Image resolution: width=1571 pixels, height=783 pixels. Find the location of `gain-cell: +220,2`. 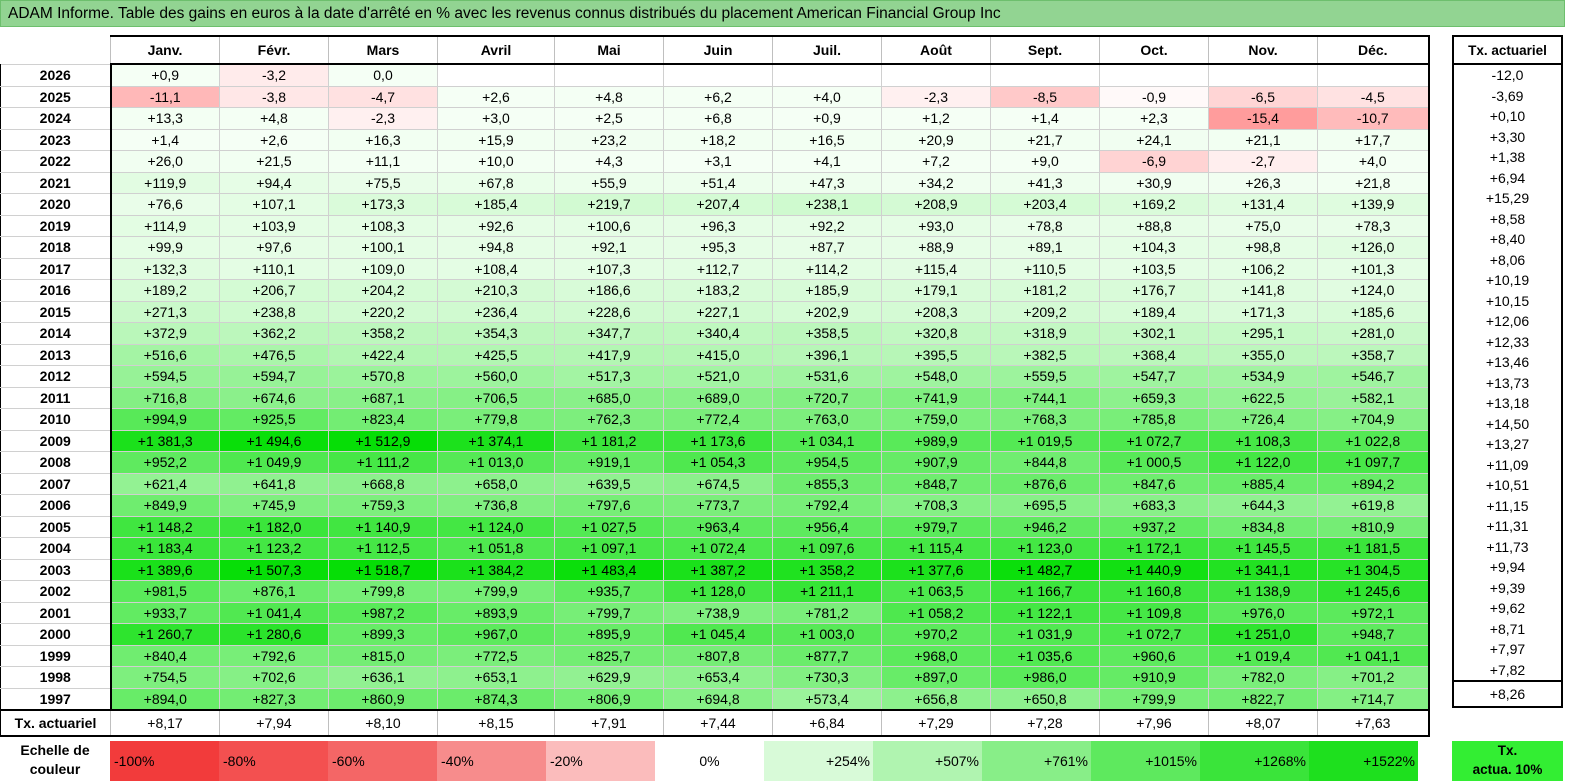

gain-cell: +220,2 is located at coordinates (383, 311).